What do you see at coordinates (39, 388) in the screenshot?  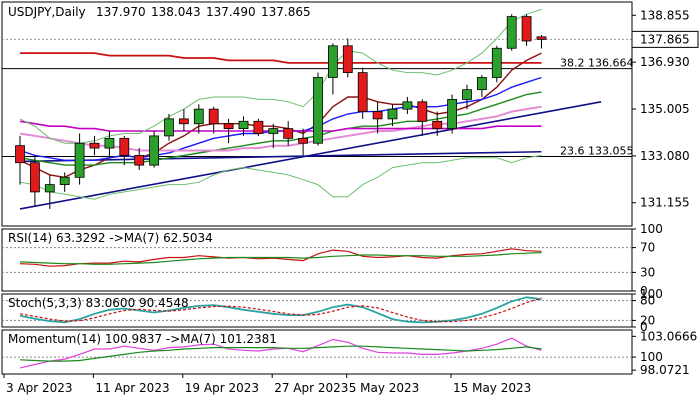 I see `date-axis-label: 3 Apr 2023` at bounding box center [39, 388].